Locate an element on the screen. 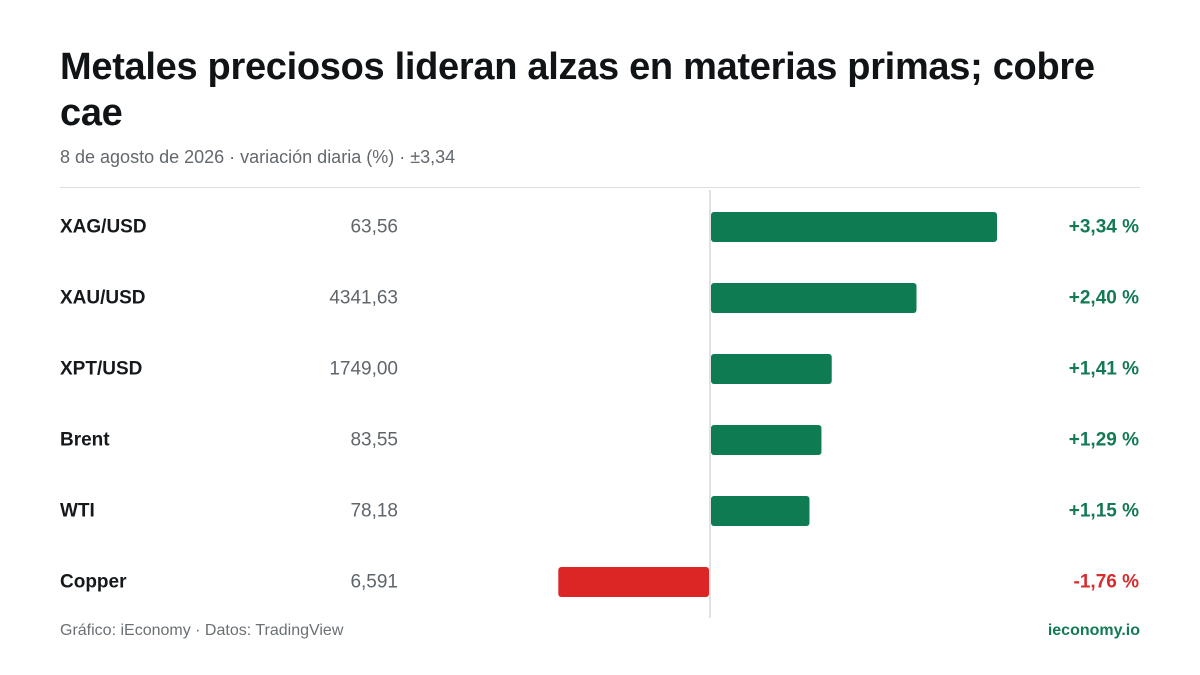  category-label: XAG/USD is located at coordinates (103, 227).